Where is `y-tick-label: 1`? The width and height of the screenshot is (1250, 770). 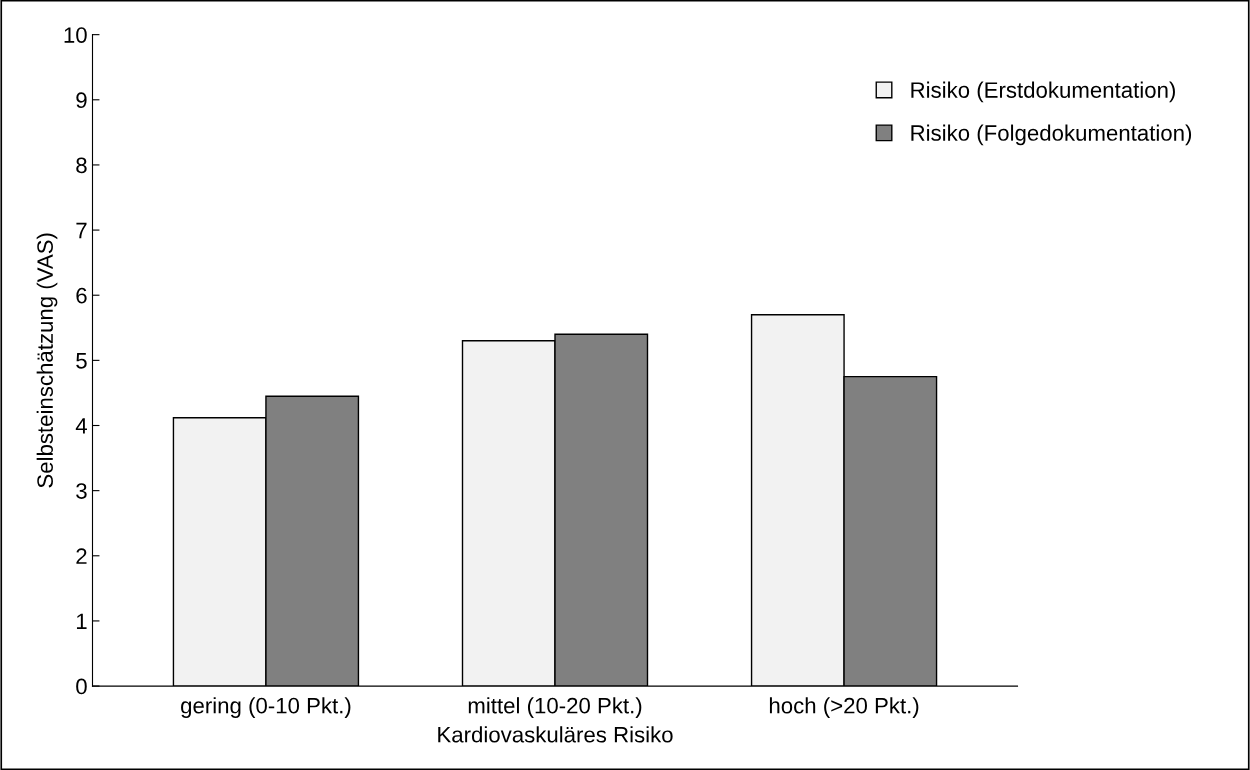 y-tick-label: 1 is located at coordinates (81, 621).